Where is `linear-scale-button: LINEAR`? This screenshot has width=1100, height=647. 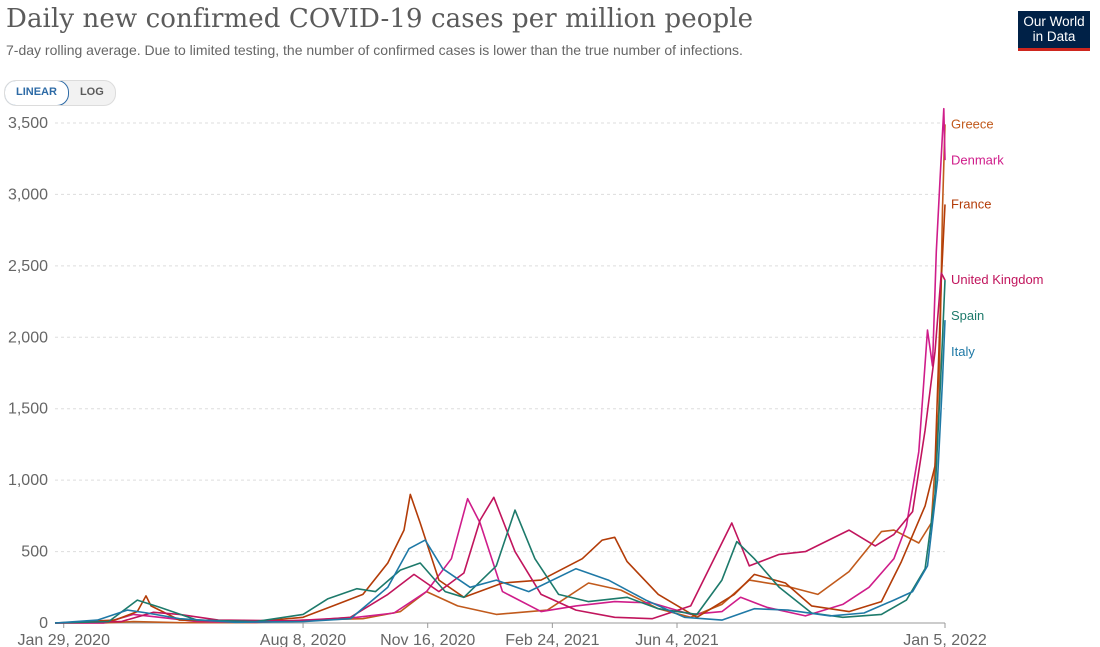
linear-scale-button: LINEAR is located at coordinates (36, 93).